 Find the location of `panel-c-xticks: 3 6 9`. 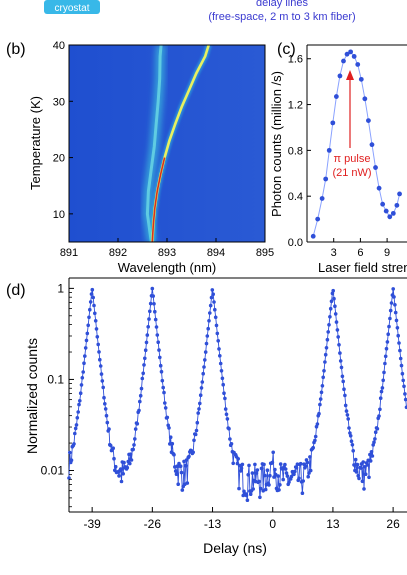

panel-c-xticks: 3 6 9 is located at coordinates (360, 248).